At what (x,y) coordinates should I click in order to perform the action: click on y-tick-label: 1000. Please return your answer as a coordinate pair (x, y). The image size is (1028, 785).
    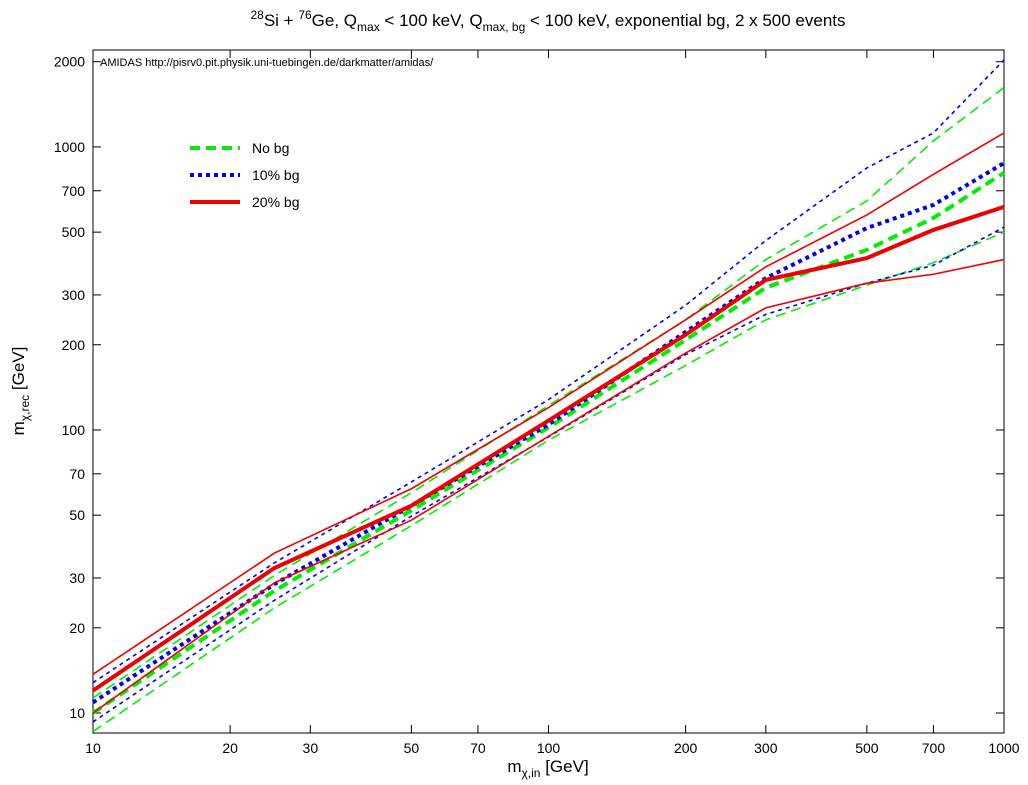
    Looking at the image, I should click on (69, 147).